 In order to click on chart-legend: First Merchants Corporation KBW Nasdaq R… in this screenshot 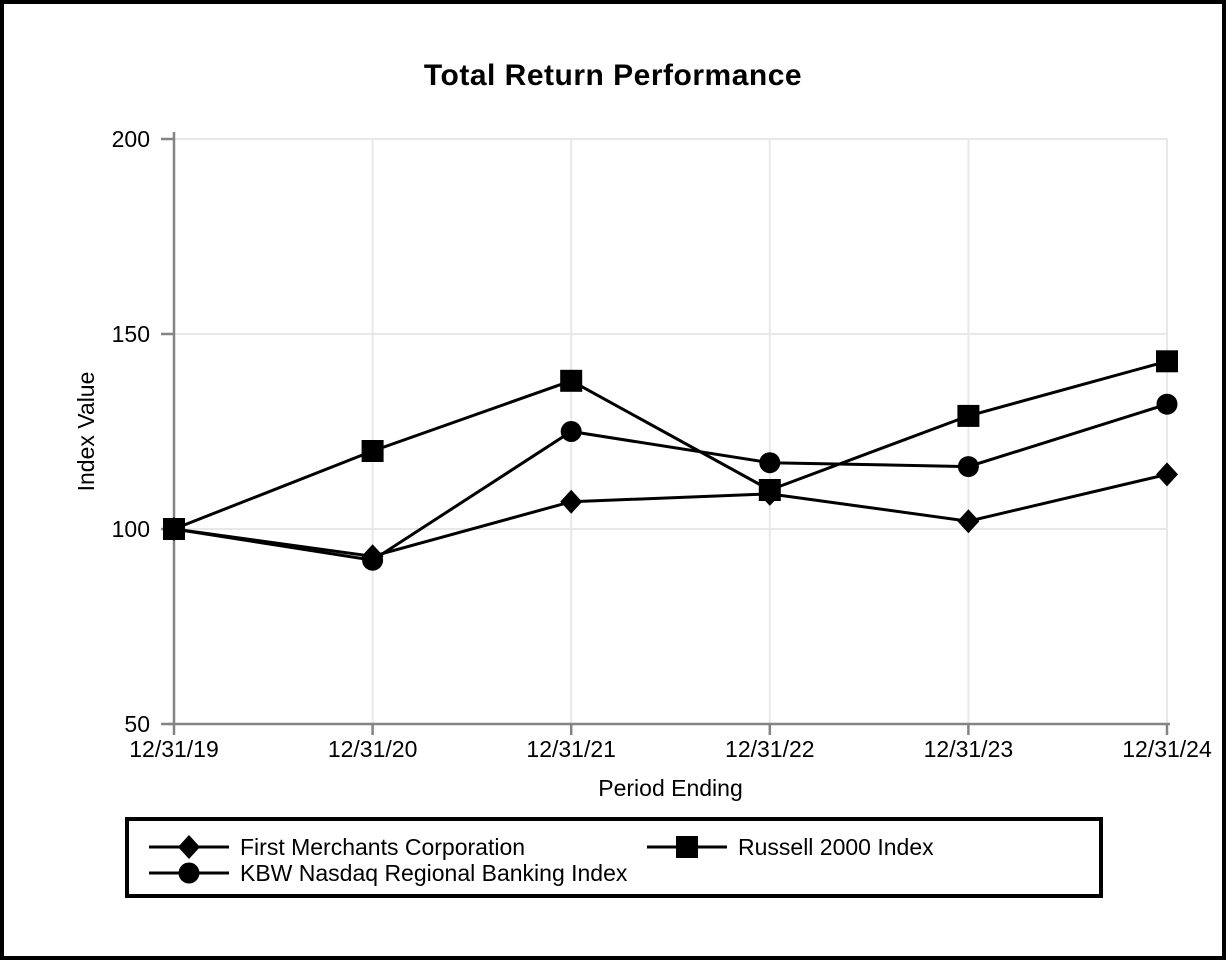, I will do `click(614, 857)`.